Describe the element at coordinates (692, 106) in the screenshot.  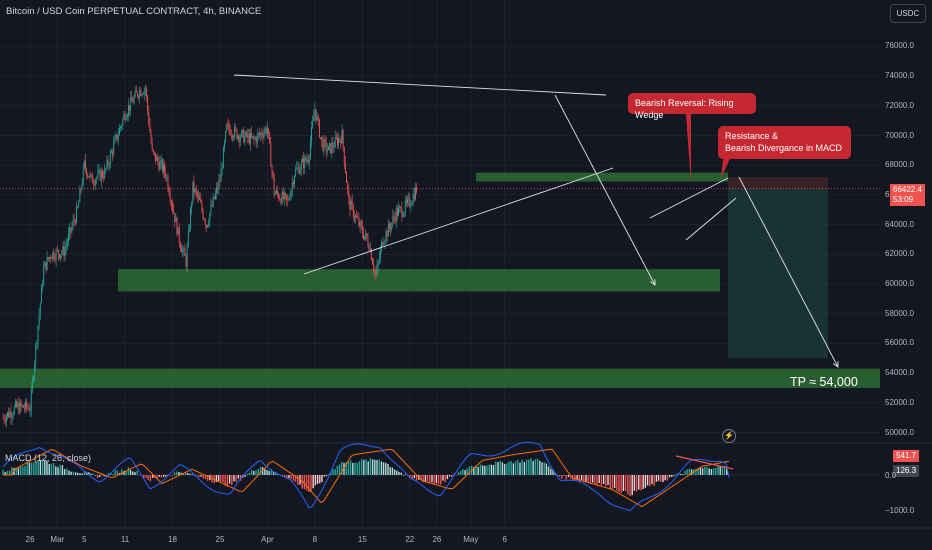
I see `rising-wedge-annotation: Bearish Reversal: Rising Wedge` at that location.